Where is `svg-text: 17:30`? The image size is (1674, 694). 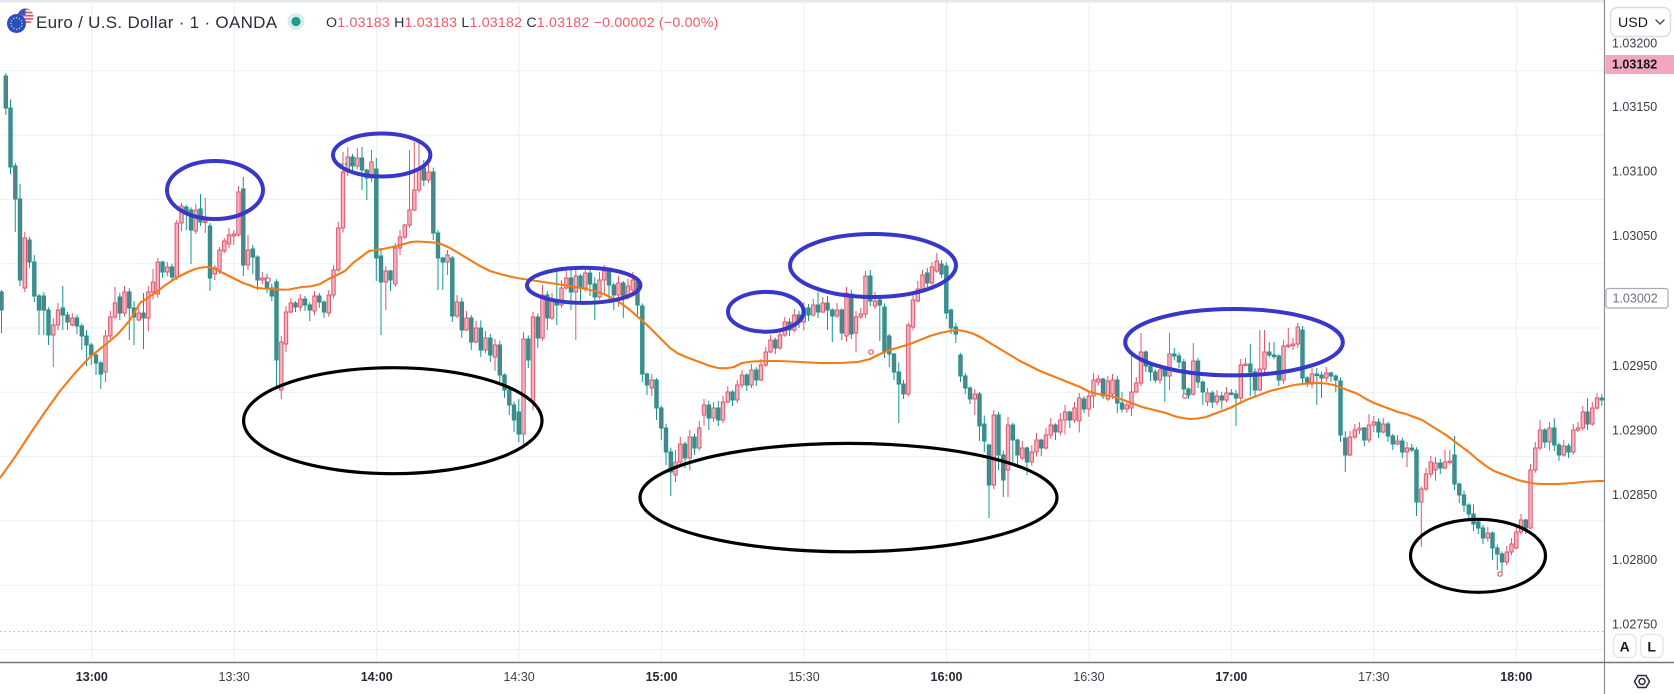
svg-text: 17:30 is located at coordinates (1373, 677).